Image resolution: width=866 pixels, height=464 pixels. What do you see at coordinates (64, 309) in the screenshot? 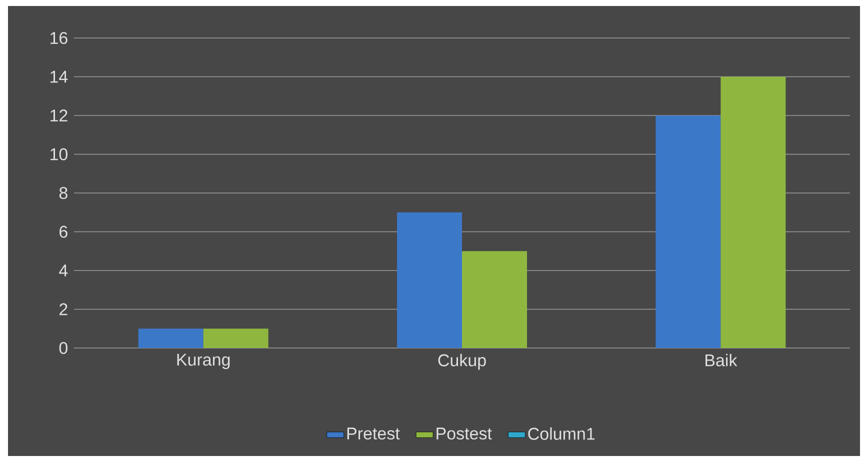
I see `y-tick-label: 2` at bounding box center [64, 309].